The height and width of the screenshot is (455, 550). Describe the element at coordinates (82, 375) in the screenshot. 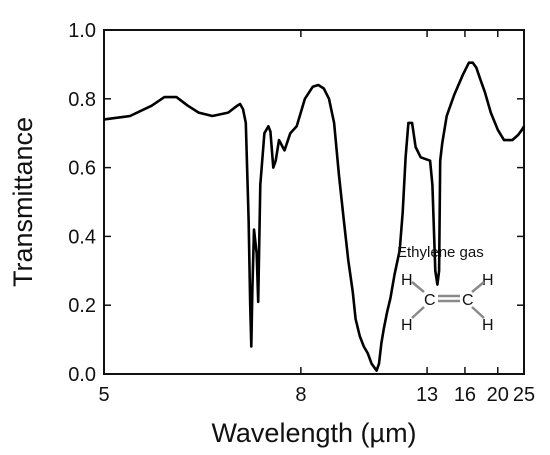

I see `y-tick-label-0: 0.0` at that location.